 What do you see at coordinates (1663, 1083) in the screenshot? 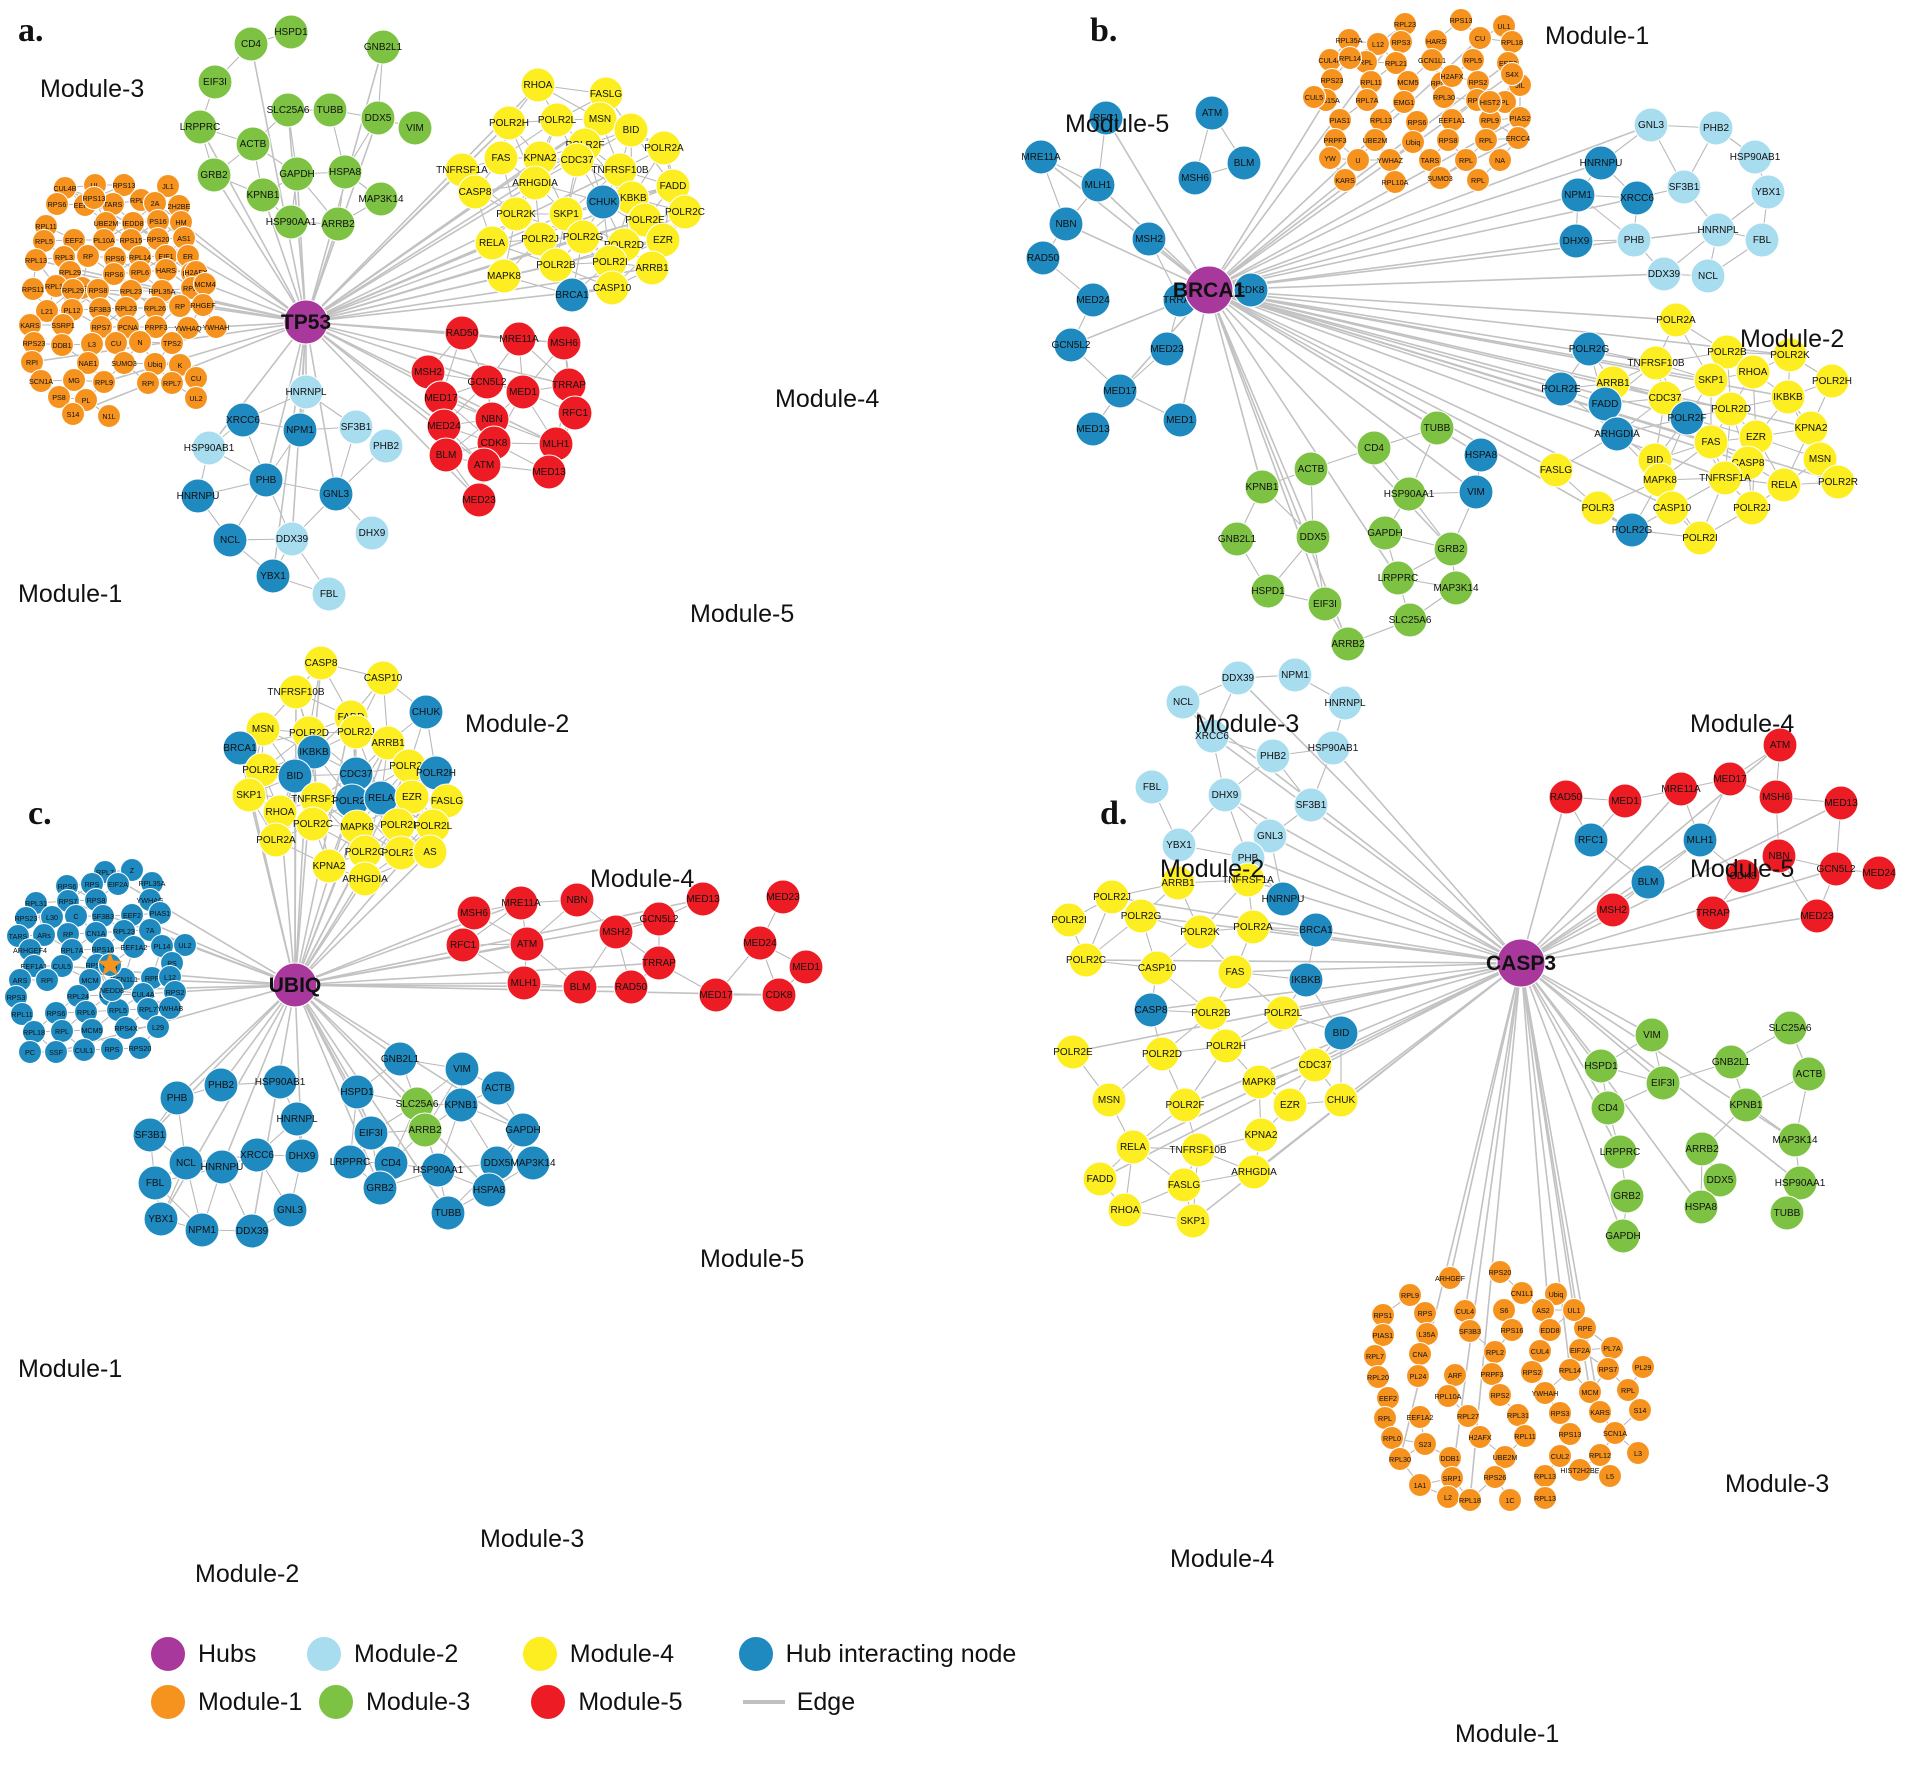
I see `network-node-eif3i` at bounding box center [1663, 1083].